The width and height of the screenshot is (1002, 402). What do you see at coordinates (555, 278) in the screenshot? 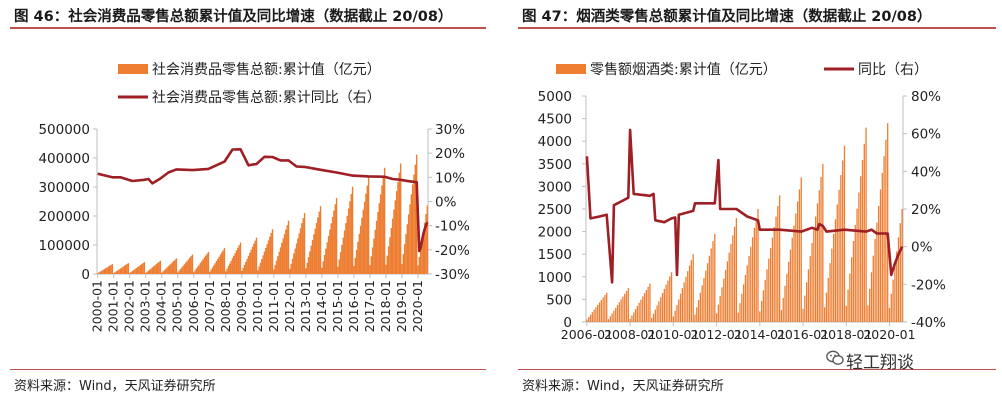
I see `y-left-tick-label: 1000` at bounding box center [555, 278].